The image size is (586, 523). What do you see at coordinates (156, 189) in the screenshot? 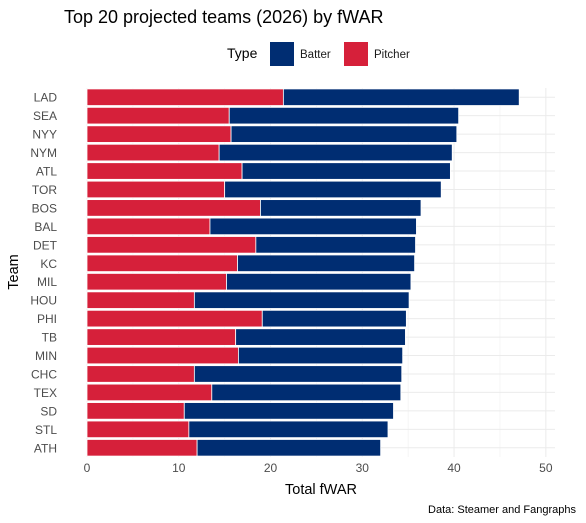
I see `bar-tor-pitcher` at bounding box center [156, 189].